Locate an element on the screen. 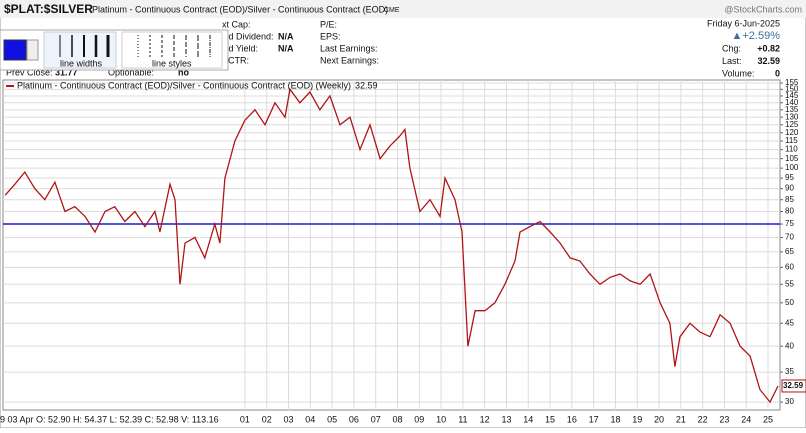  x-tick-label: 25 is located at coordinates (768, 419).